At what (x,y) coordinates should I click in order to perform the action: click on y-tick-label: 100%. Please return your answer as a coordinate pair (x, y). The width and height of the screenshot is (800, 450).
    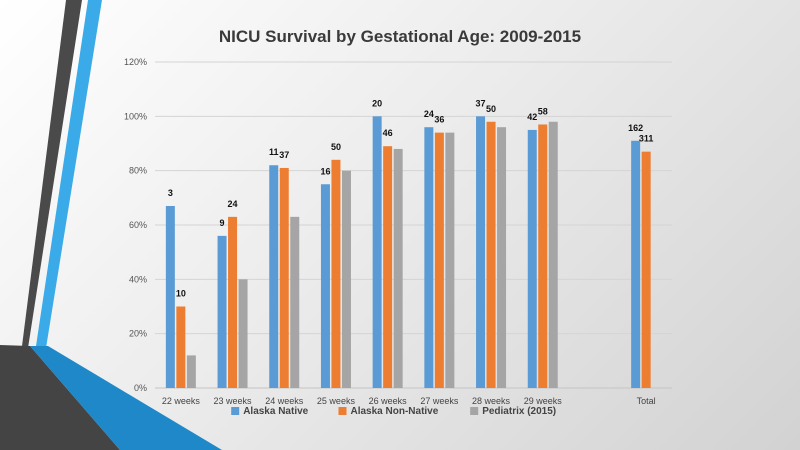
    Looking at the image, I should click on (135, 116).